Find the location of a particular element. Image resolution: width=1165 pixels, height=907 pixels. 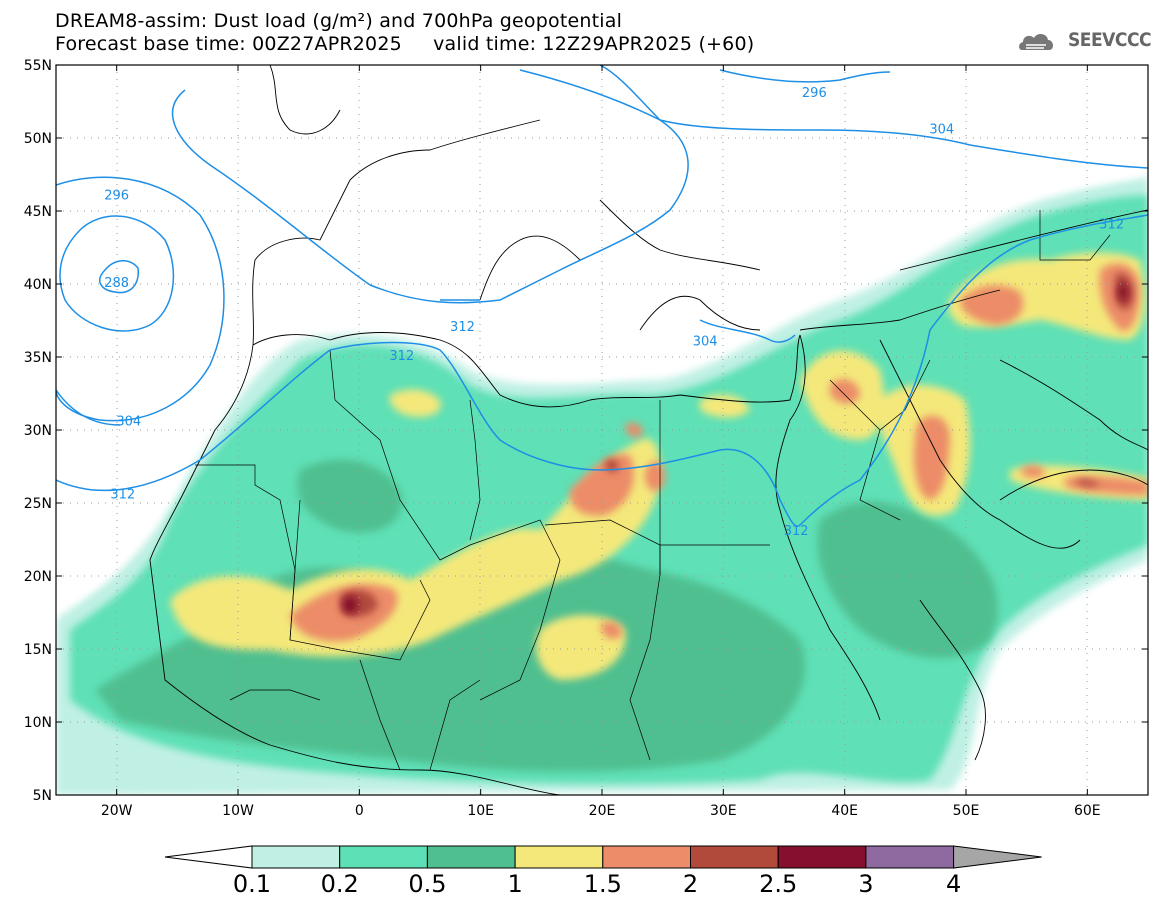

colorbar-label: 0.2 is located at coordinates (340, 884).